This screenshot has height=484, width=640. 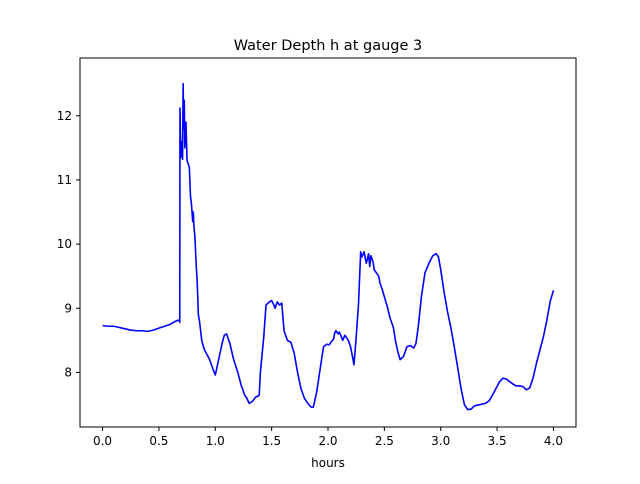 I want to click on y-axis: 8 9 10 11 12, so click(x=68, y=244).